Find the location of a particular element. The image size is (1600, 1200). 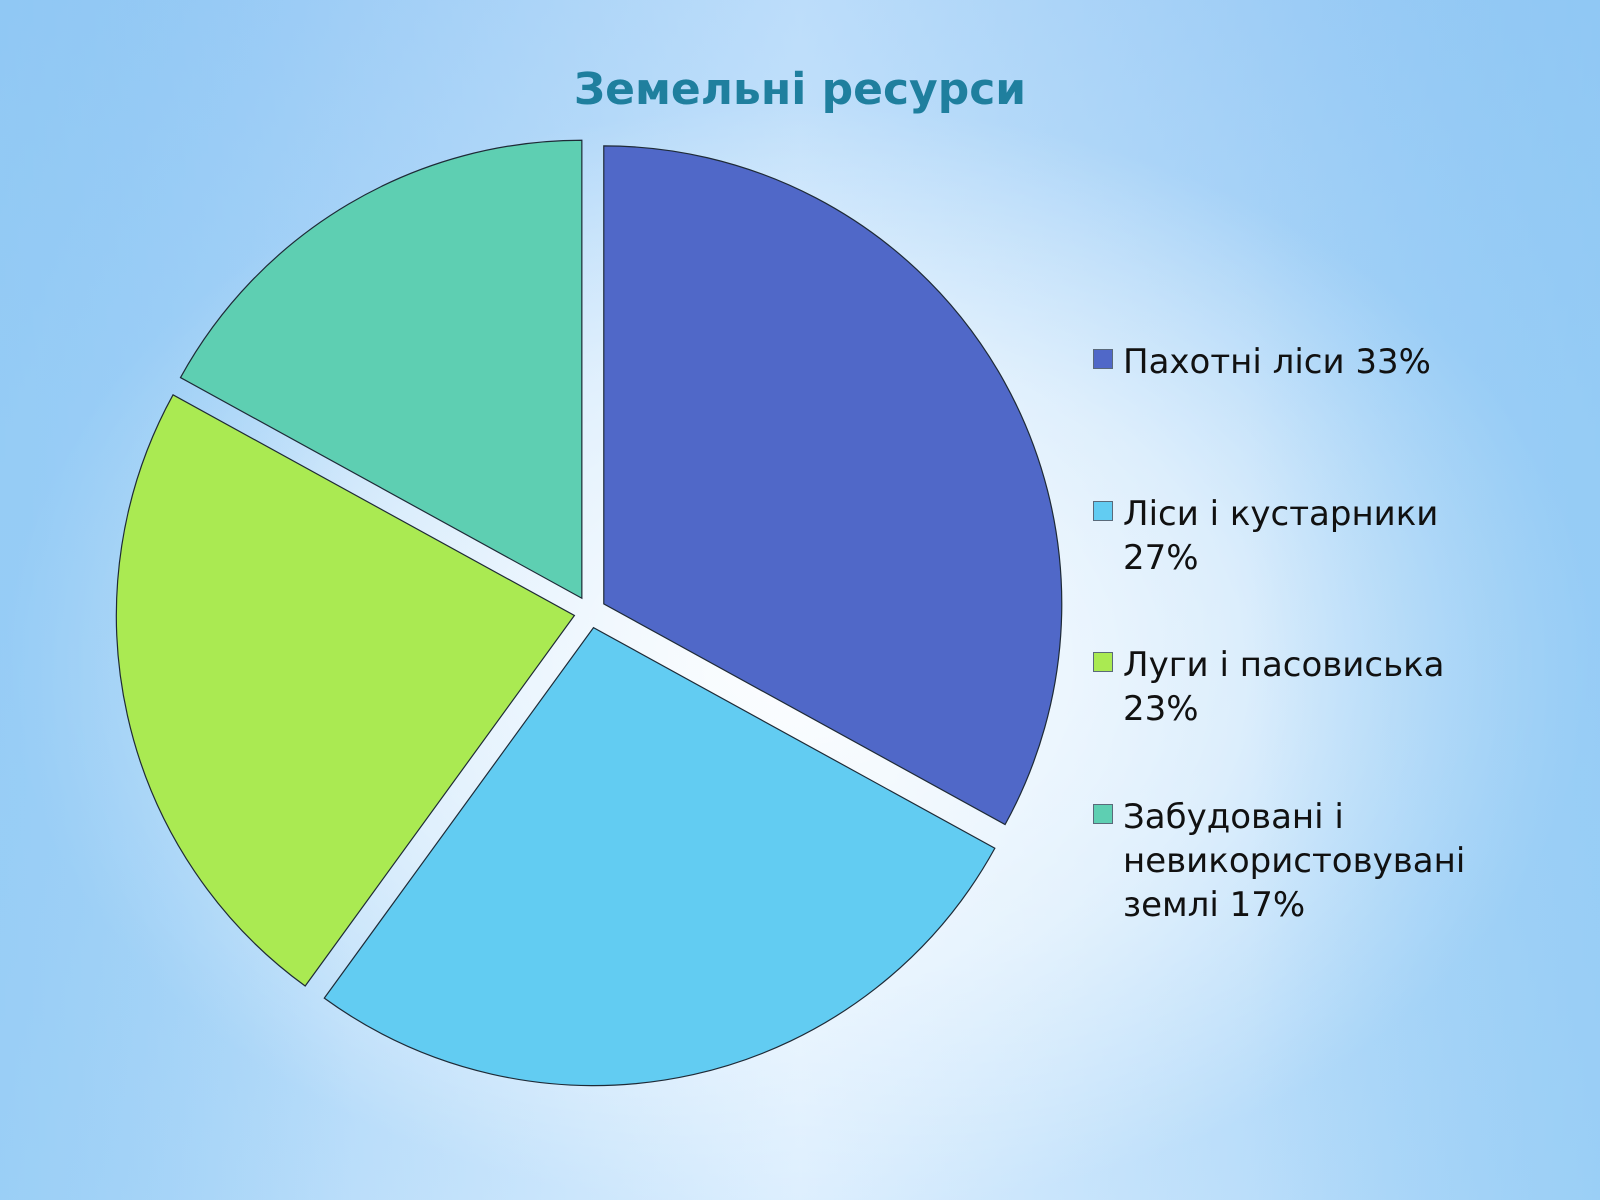

pie-slice-meadows is located at coordinates (345, 690).